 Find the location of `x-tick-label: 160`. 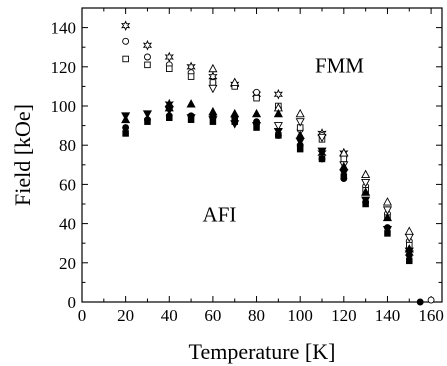

x-tick-label: 160 is located at coordinates (431, 315).